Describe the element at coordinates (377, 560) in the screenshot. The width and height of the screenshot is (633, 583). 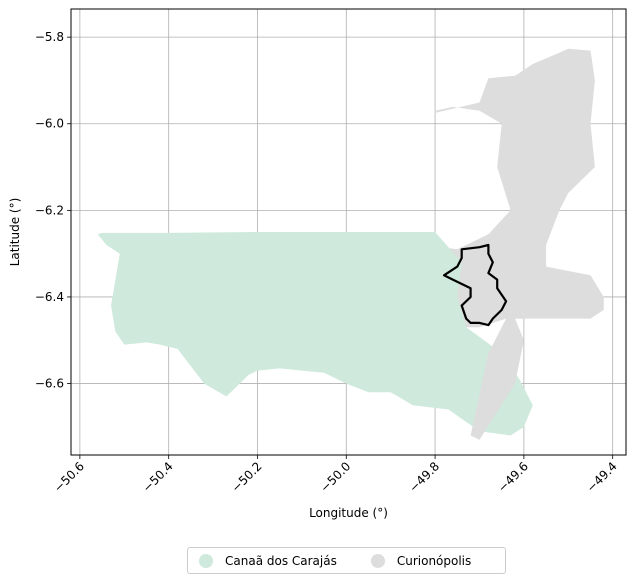
I see `legend-swatch-curionopolis` at that location.